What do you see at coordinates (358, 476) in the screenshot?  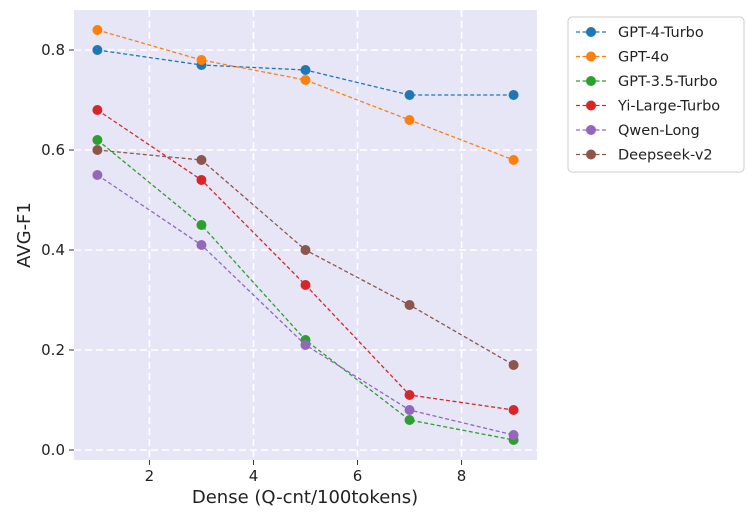 I see `x-tick-label: 6` at bounding box center [358, 476].